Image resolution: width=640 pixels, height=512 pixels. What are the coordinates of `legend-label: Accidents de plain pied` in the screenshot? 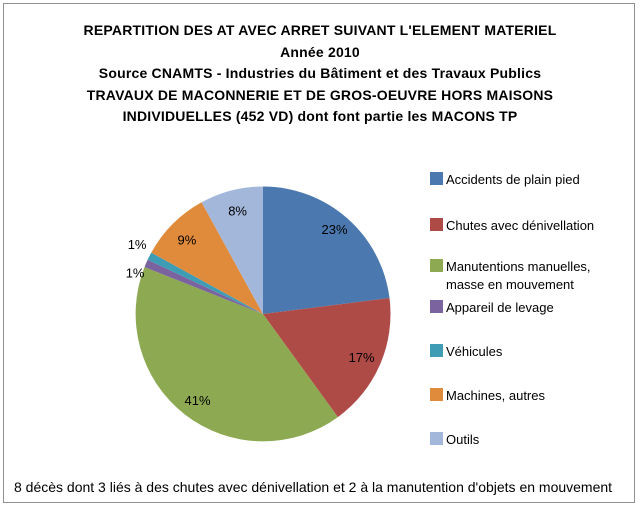 It's located at (513, 179).